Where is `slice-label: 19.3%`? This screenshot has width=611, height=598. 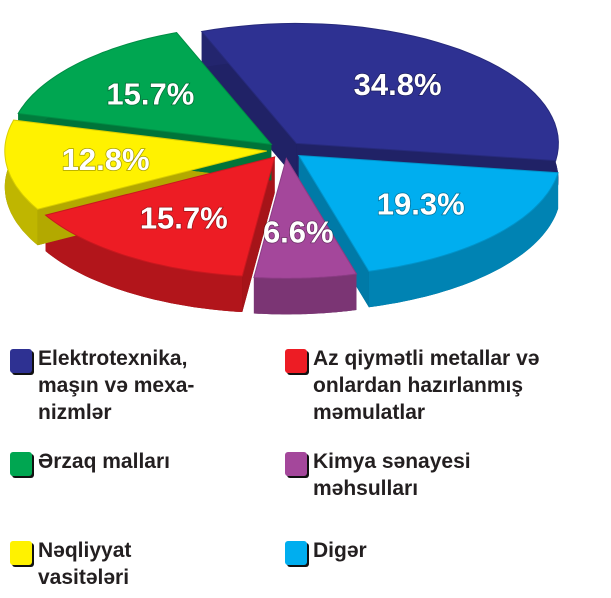 slice-label: 19.3% is located at coordinates (421, 204).